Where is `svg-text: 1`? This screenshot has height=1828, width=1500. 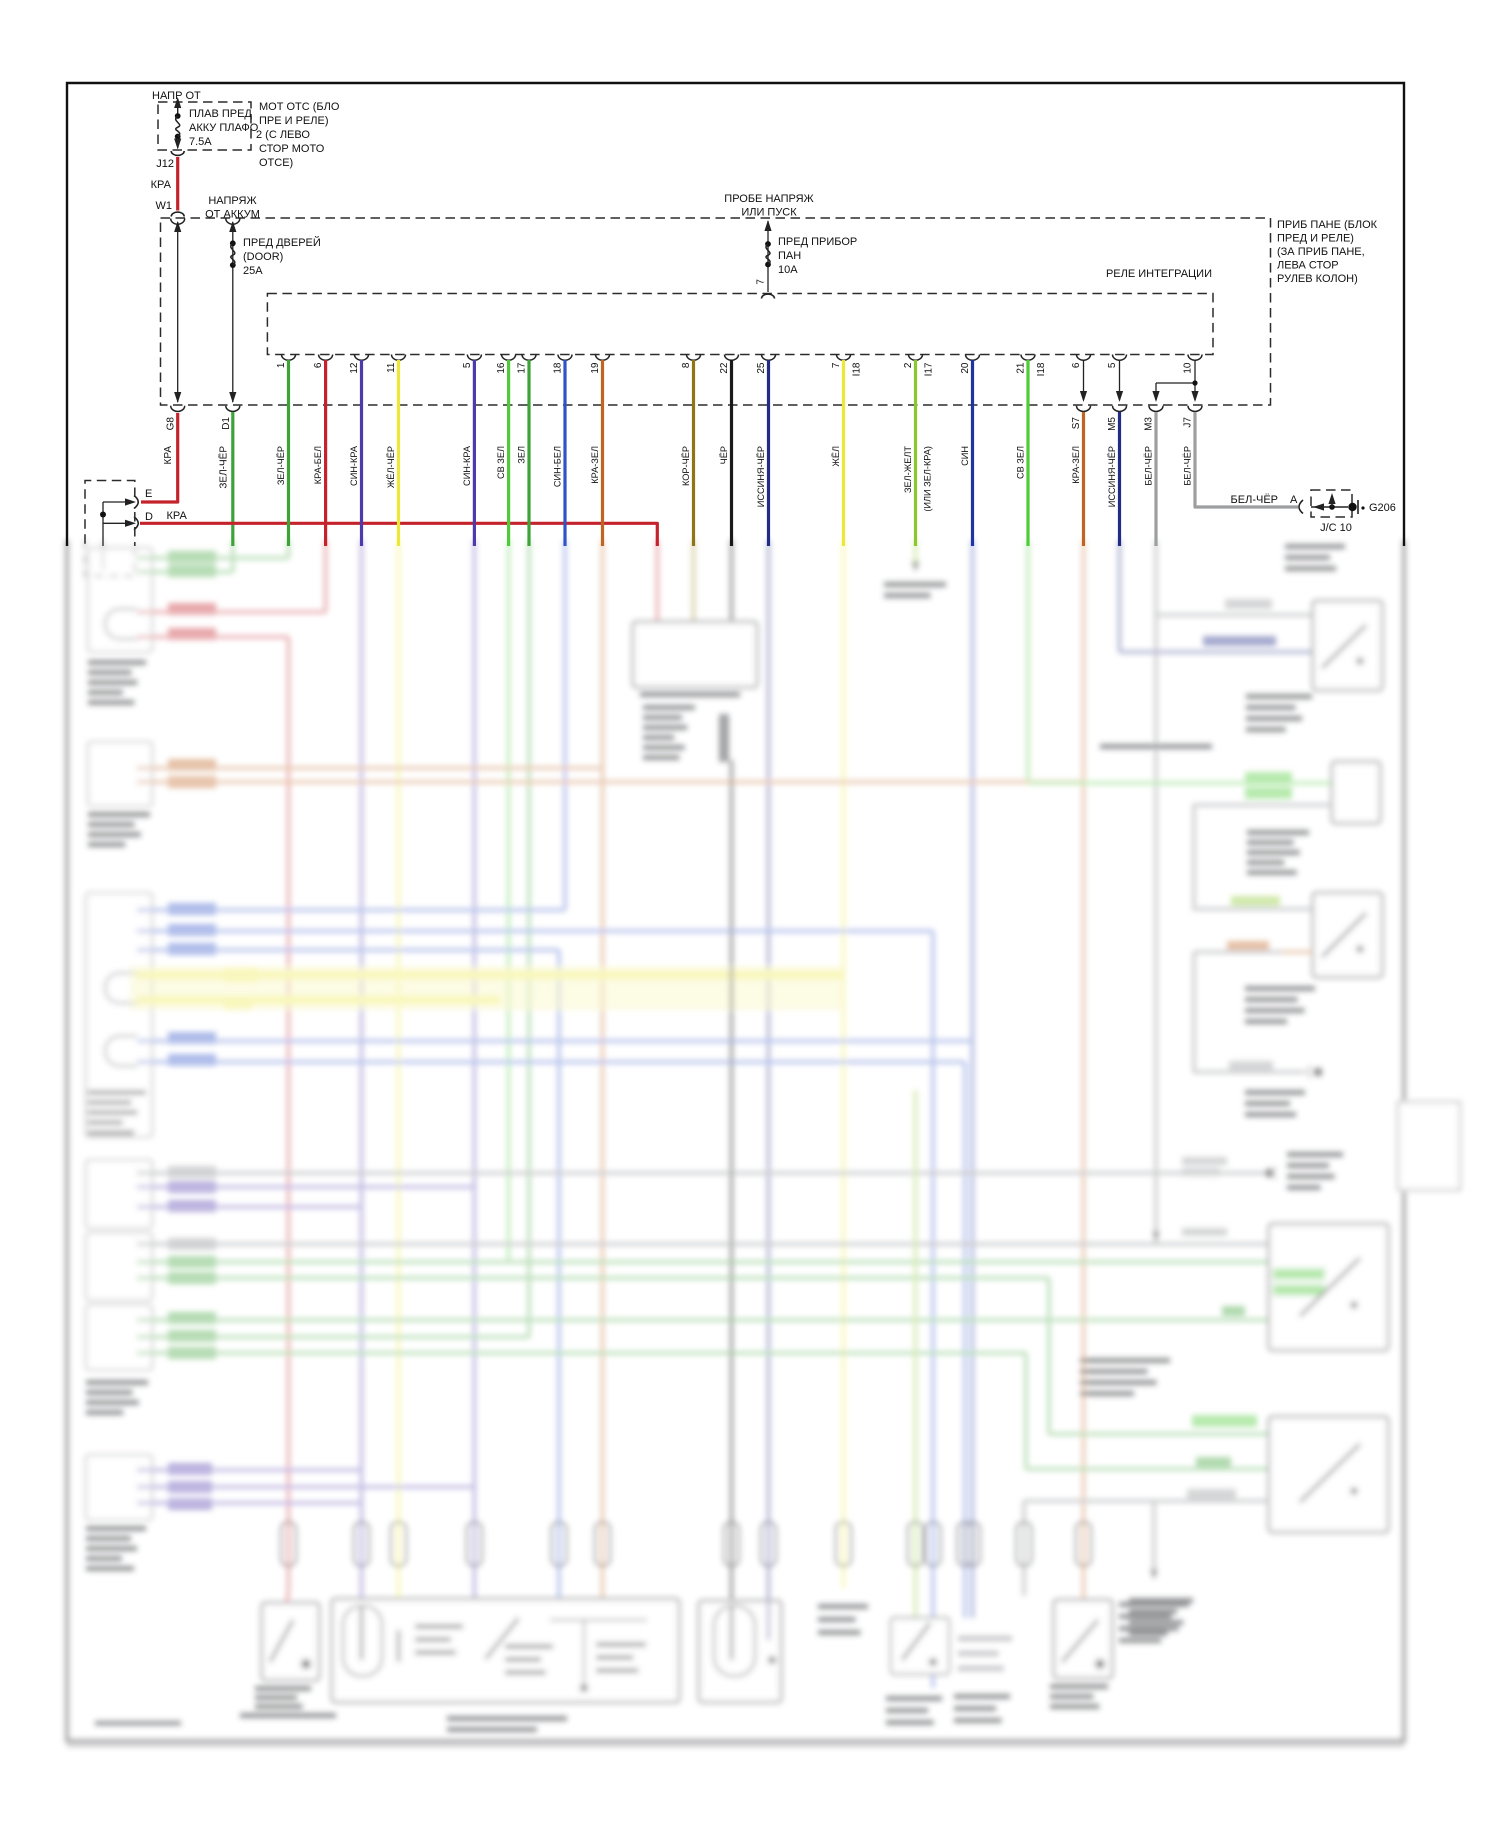
svg-text: 1 is located at coordinates (281, 365).